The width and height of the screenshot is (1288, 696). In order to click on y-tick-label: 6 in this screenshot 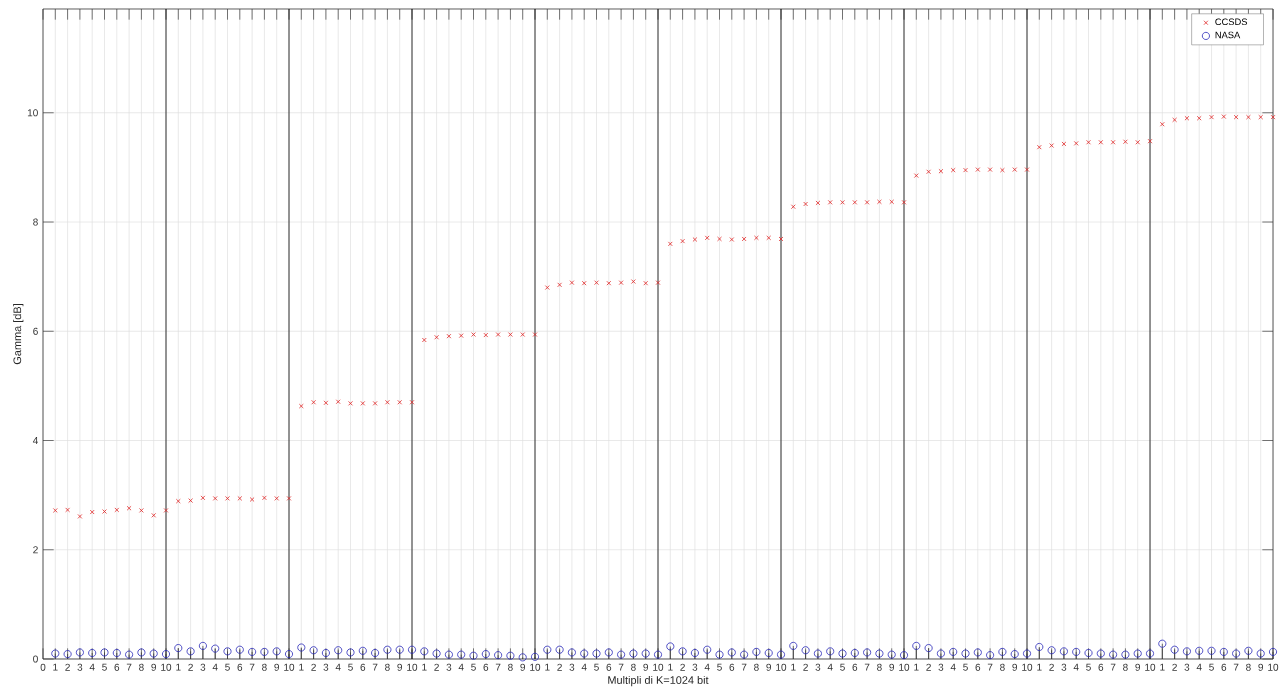, I will do `click(35, 331)`.